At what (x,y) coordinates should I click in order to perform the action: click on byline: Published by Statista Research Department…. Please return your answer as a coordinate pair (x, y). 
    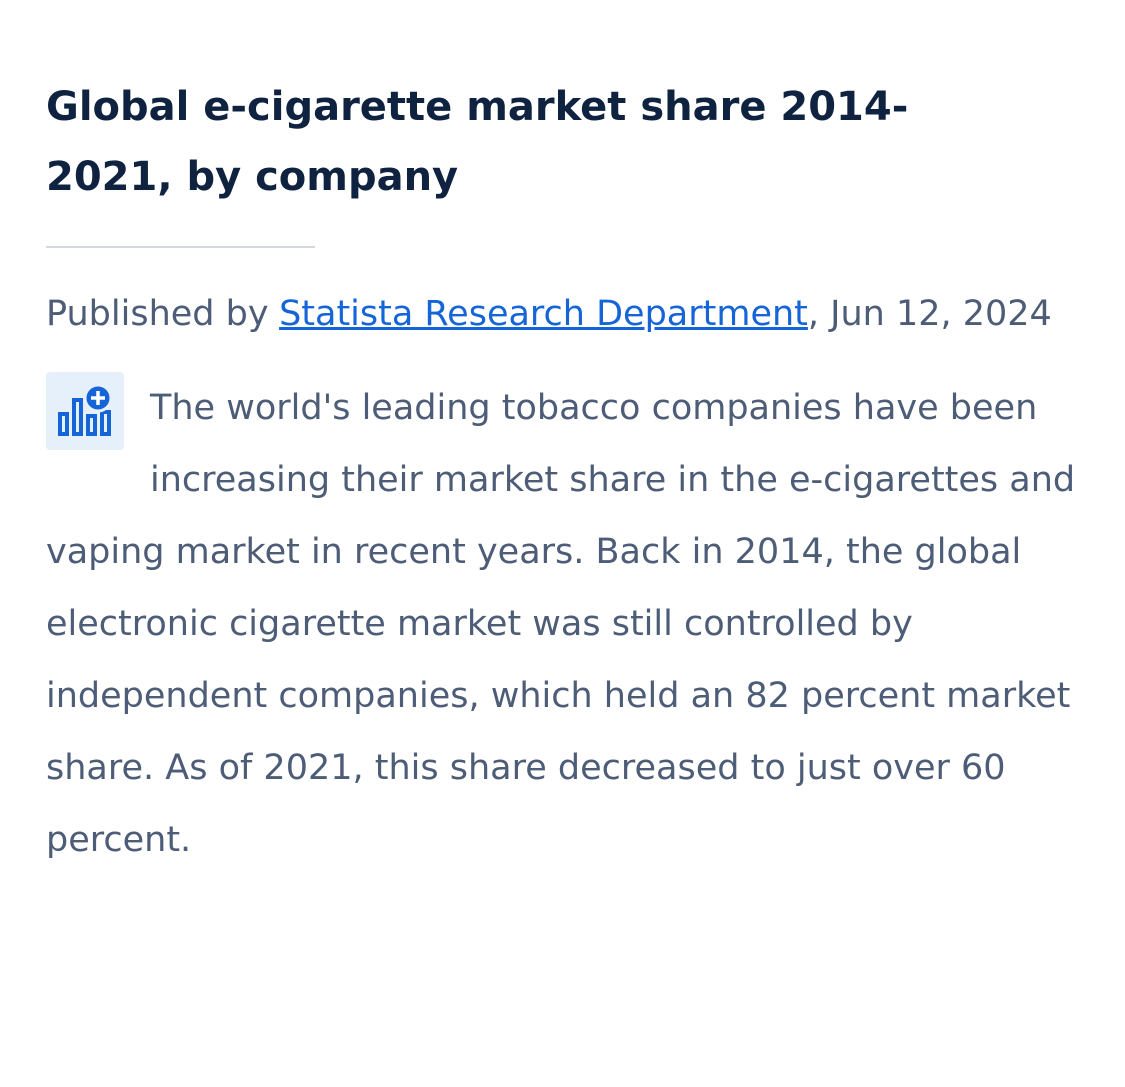
    Looking at the image, I should click on (566, 314).